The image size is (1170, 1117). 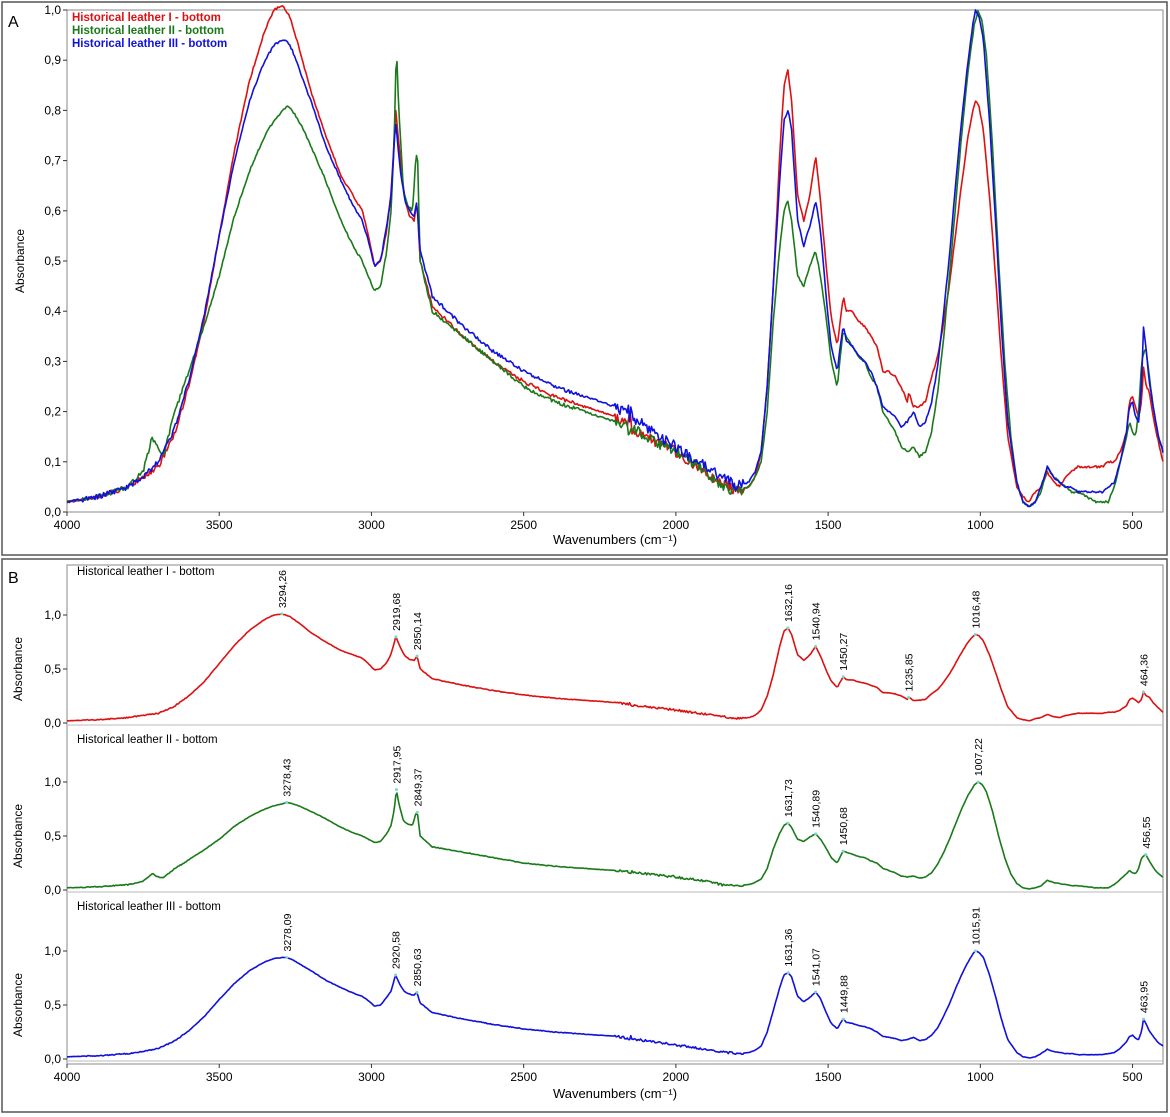 What do you see at coordinates (145, 572) in the screenshot?
I see `subplot-title: Historical leather I - bottom` at bounding box center [145, 572].